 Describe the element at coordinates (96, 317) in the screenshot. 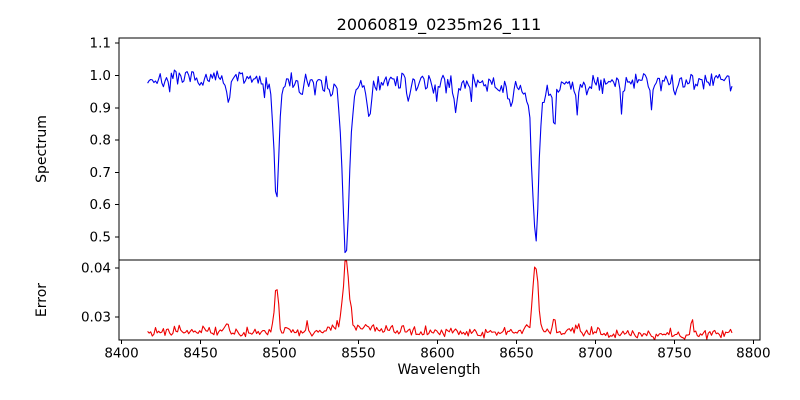

I see `y-tick-label: 0.03` at that location.